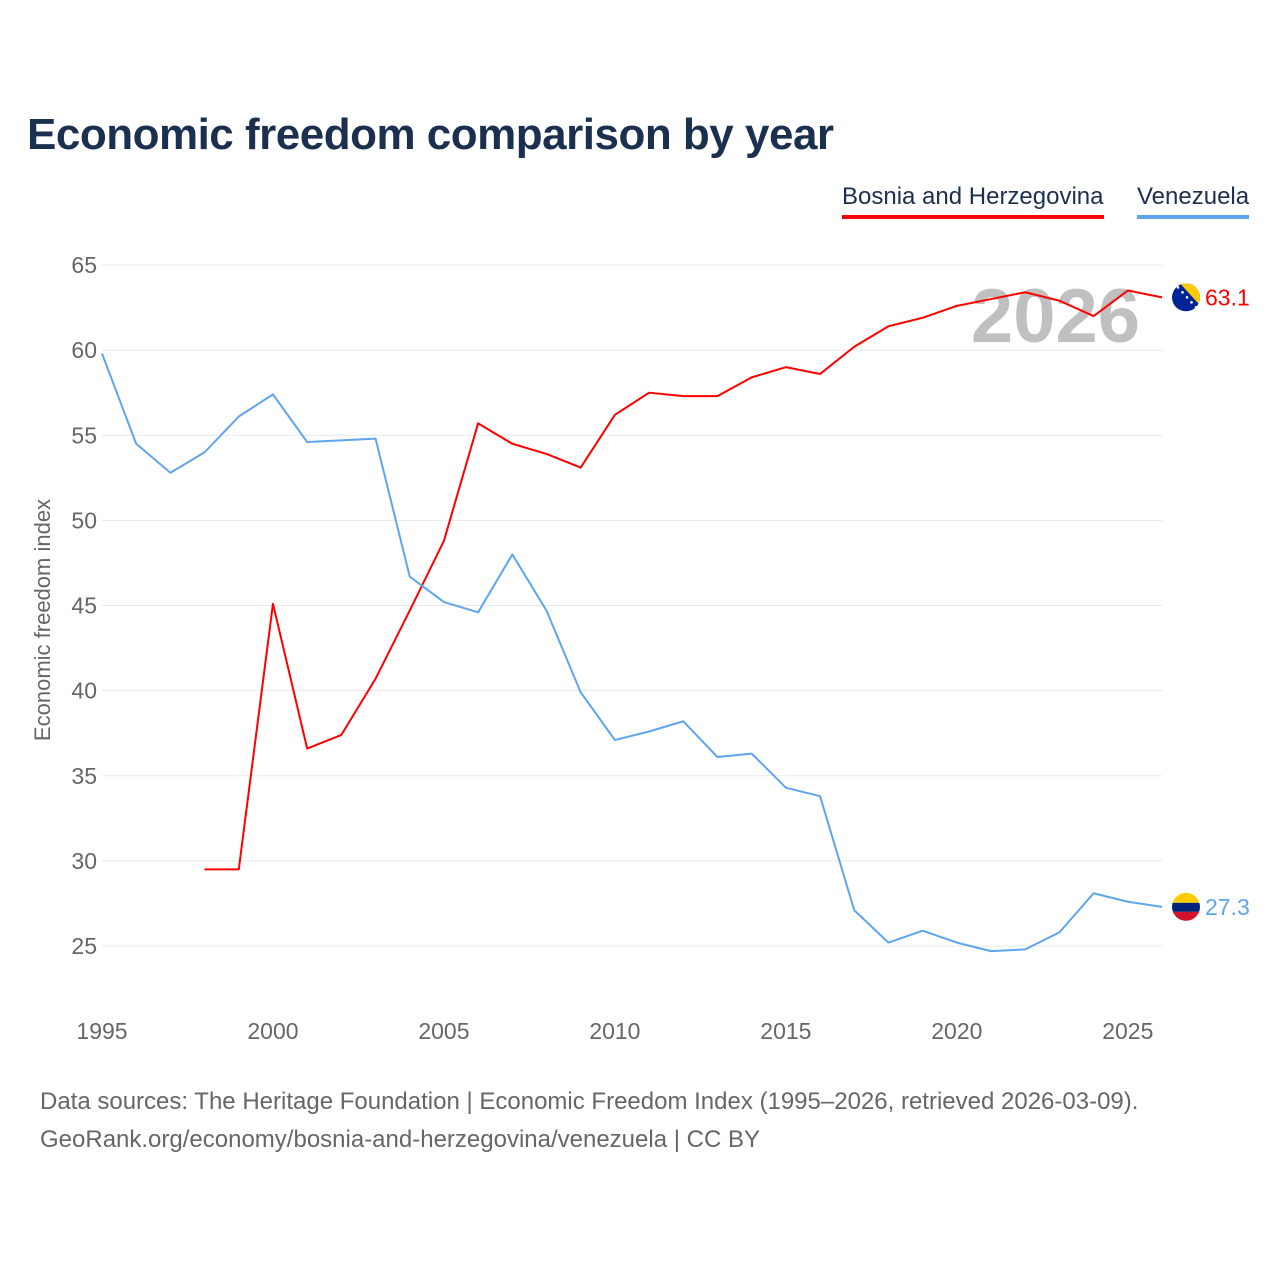  What do you see at coordinates (84, 520) in the screenshot?
I see `y-tick-label: 50` at bounding box center [84, 520].